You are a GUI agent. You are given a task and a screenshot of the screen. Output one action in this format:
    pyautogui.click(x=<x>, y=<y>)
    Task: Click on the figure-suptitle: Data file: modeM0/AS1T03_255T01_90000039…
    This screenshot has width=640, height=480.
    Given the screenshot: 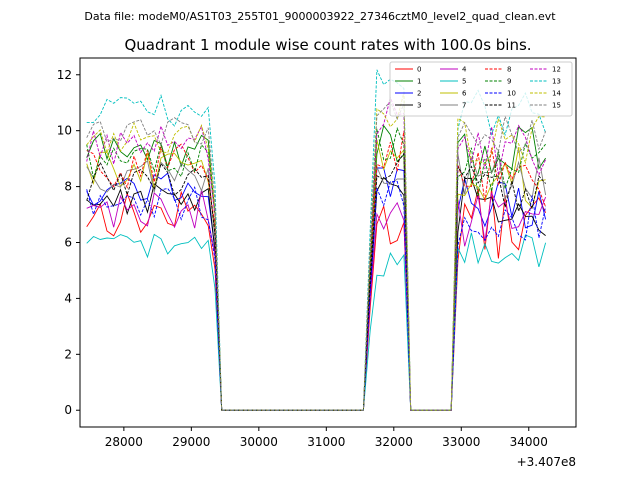 What is the action you would take?
    pyautogui.click(x=320, y=16)
    